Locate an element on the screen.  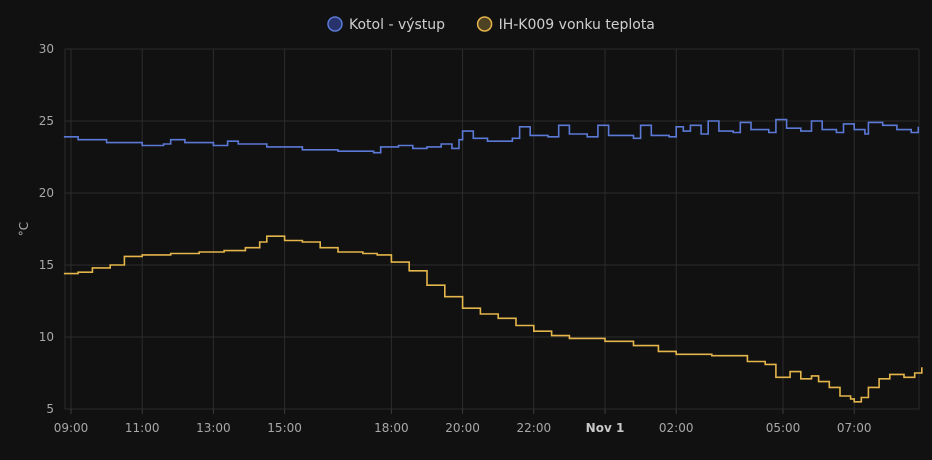
y-axis-title: °C is located at coordinates (24, 229).